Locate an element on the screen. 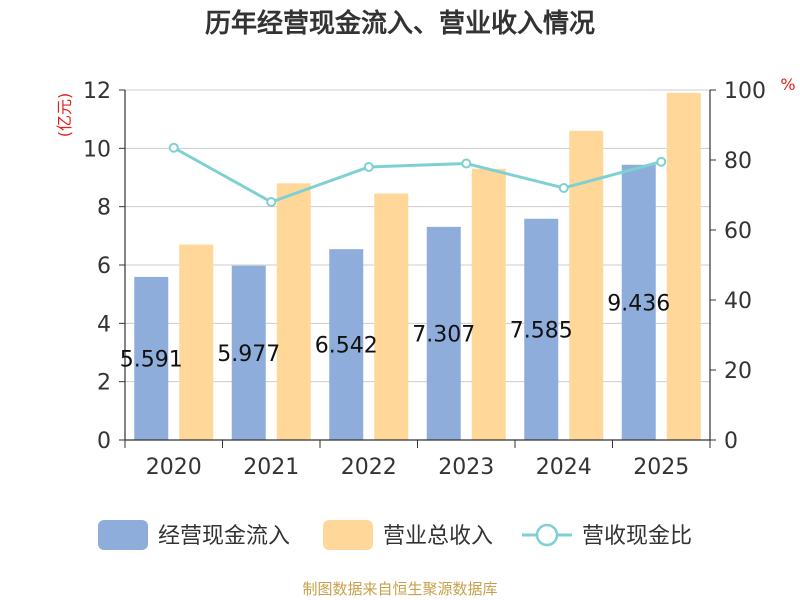  y-right-tick: 80 is located at coordinates (738, 161).